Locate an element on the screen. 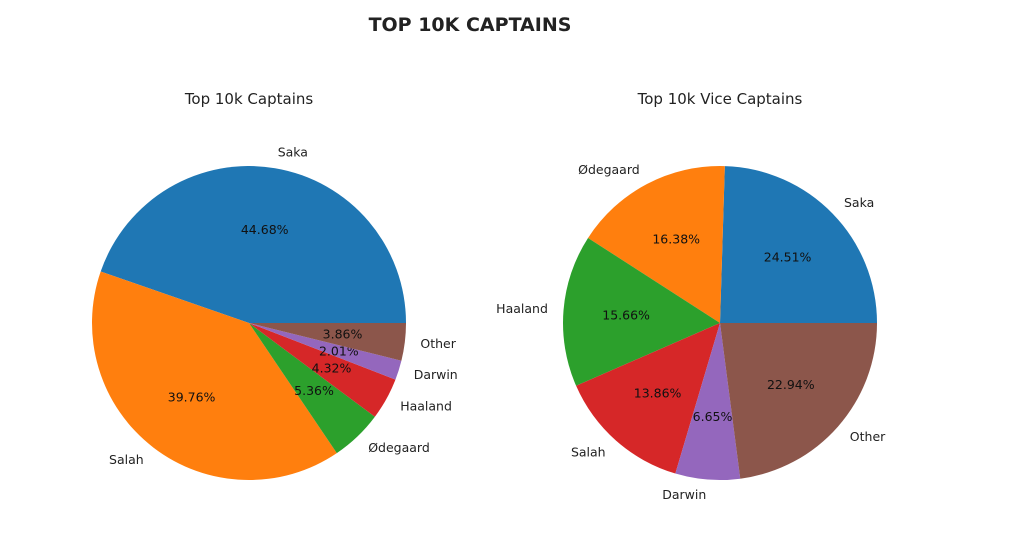 This screenshot has width=1024, height=545. pie-value-label: 22.94% is located at coordinates (791, 384).